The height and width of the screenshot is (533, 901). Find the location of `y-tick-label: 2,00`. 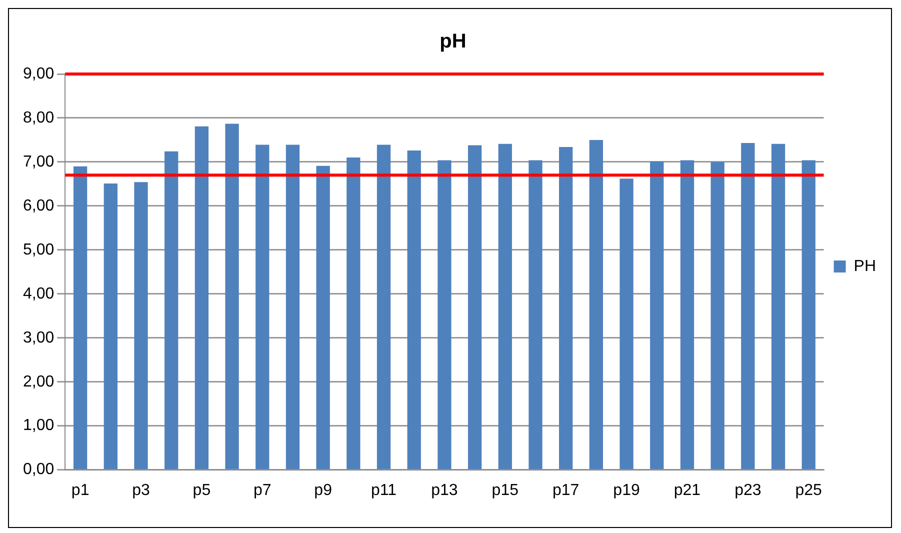

y-tick-label: 2,00 is located at coordinates (38, 381).